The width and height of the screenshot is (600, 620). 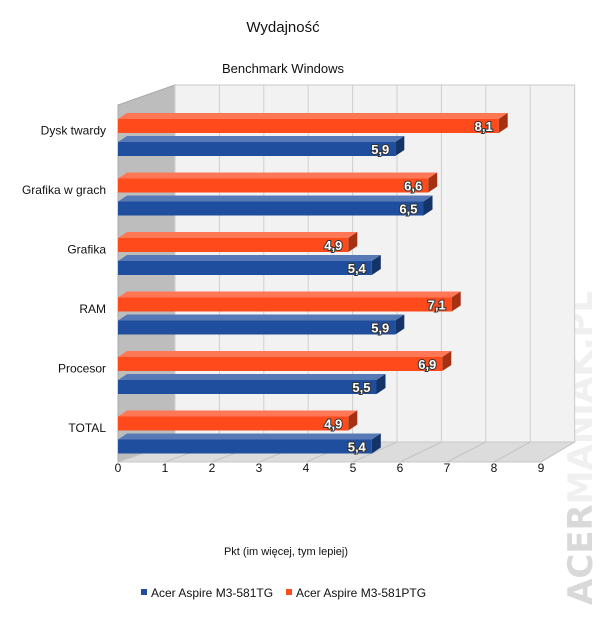 I want to click on bar-acer-aspire-m3-581tg-dysk-twardy, so click(x=261, y=146).